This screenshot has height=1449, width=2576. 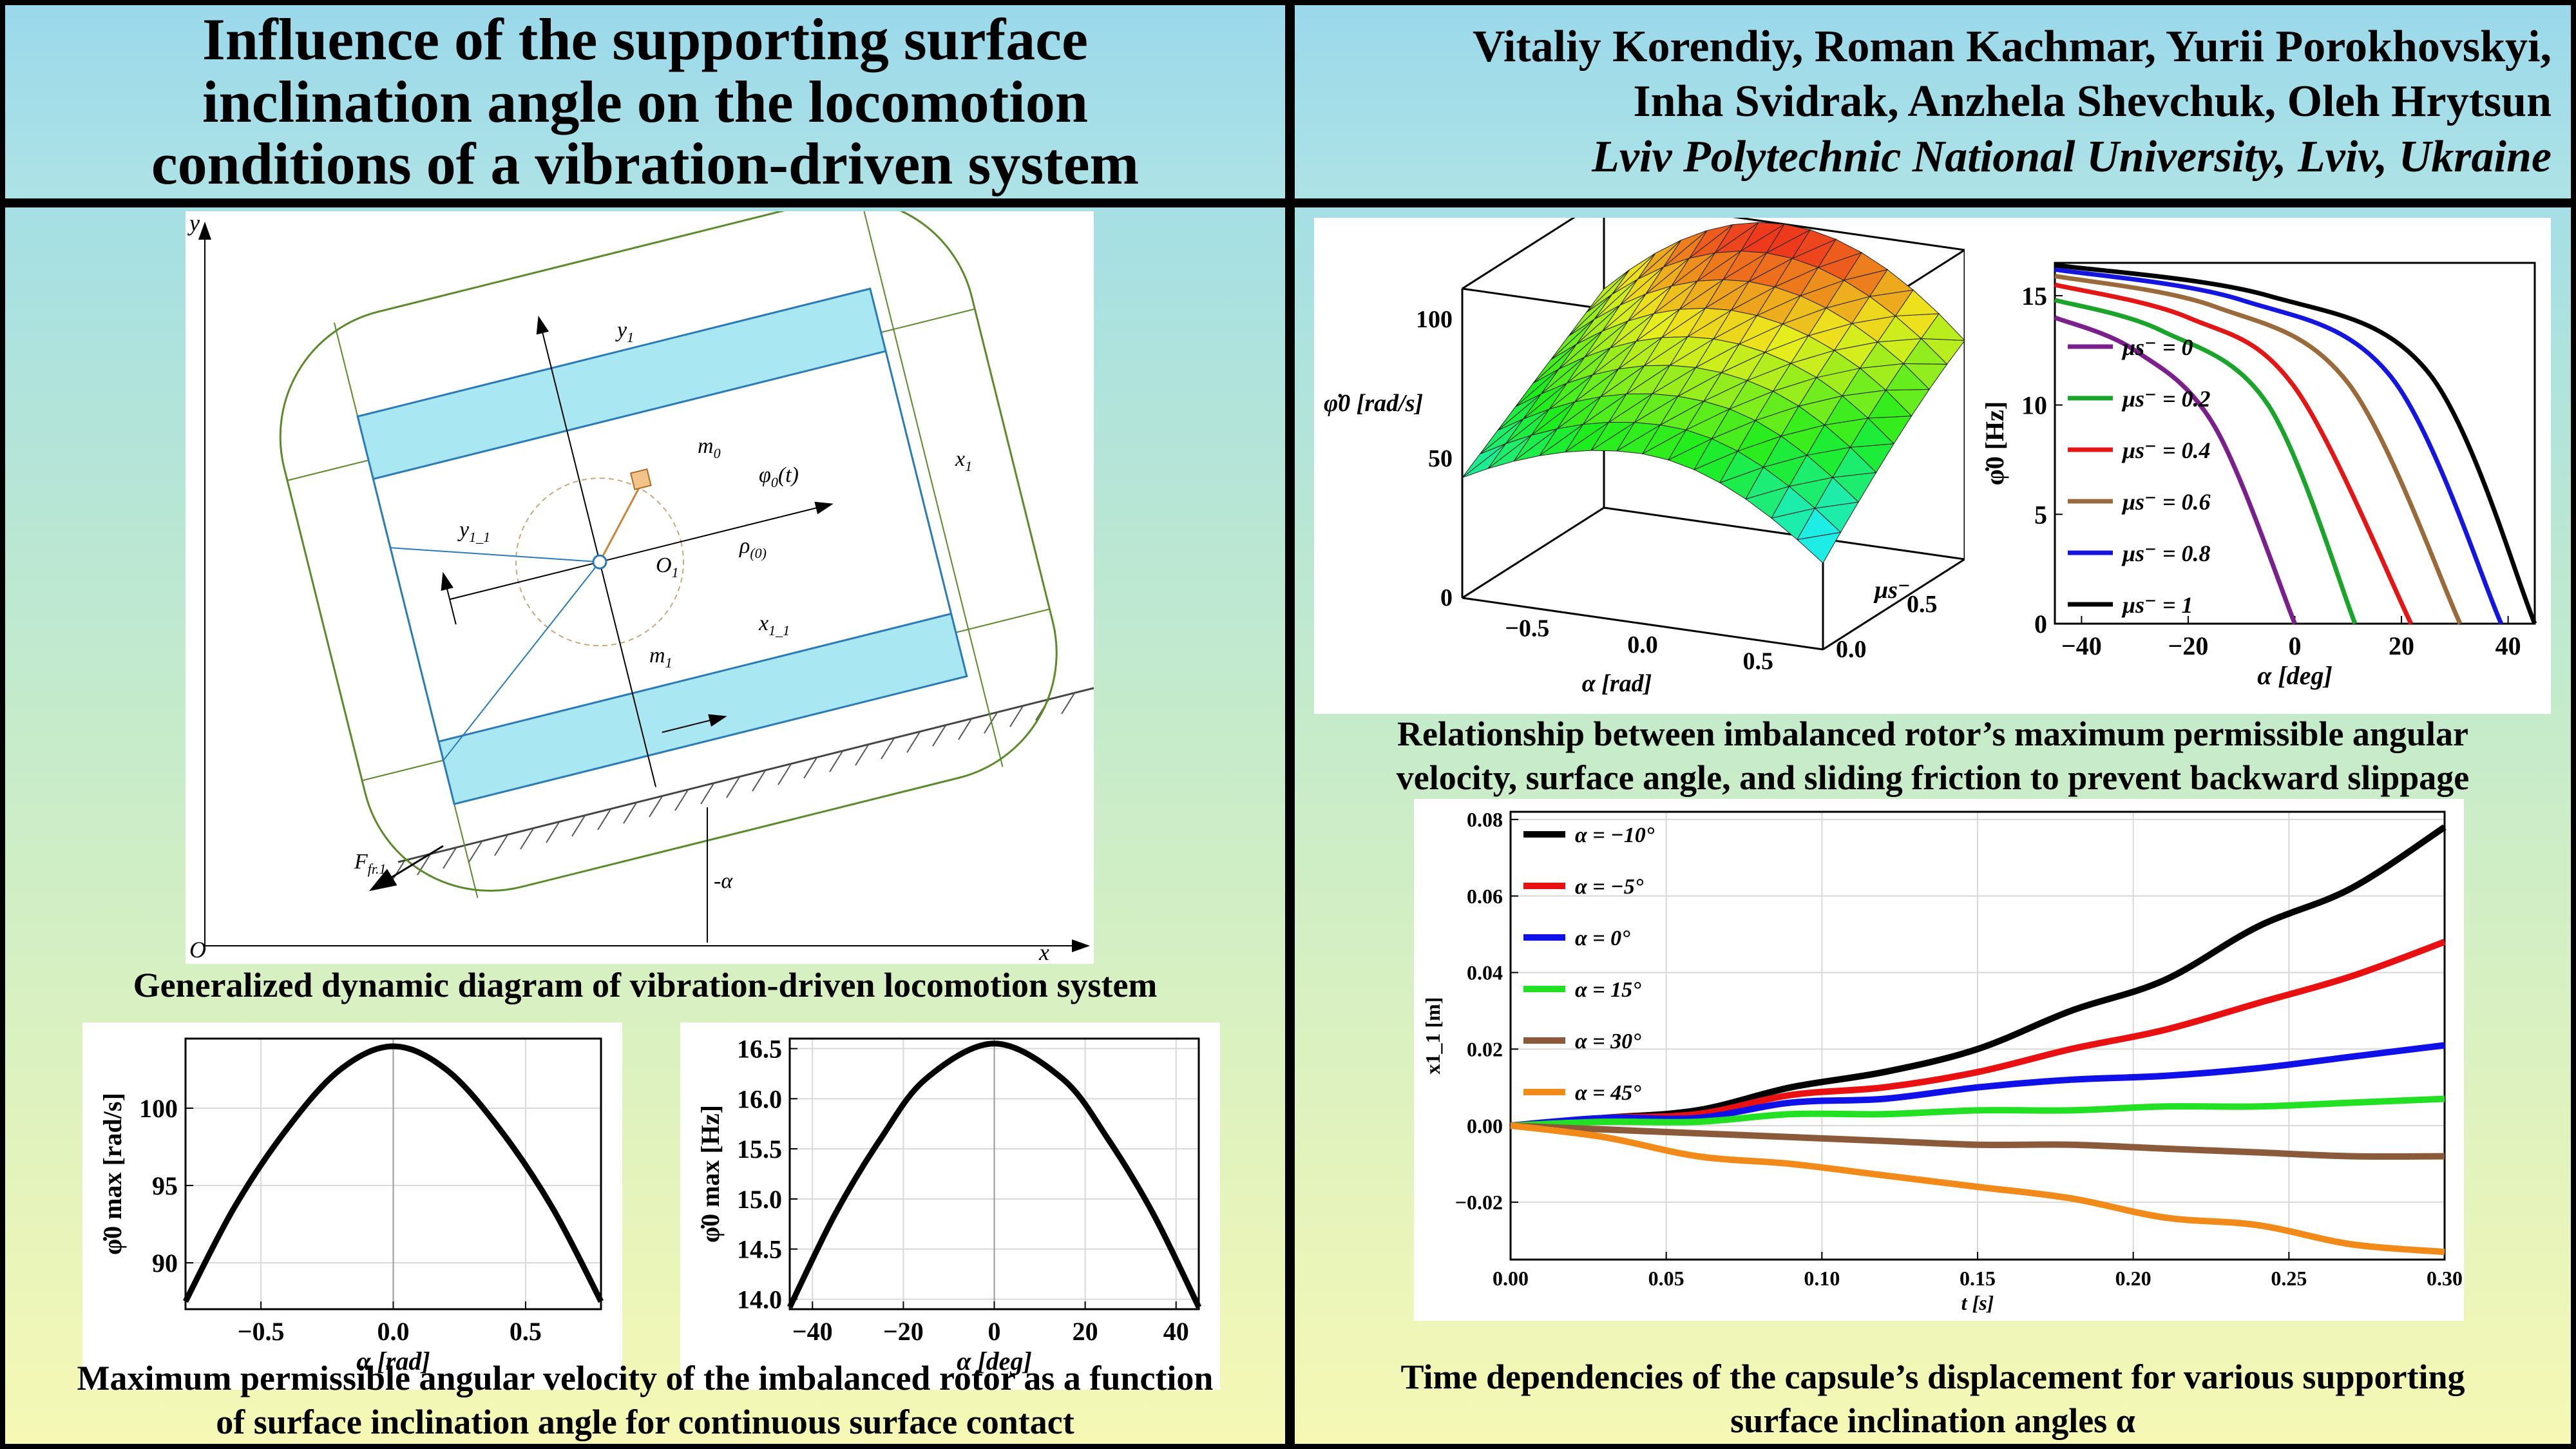 What do you see at coordinates (994, 1361) in the screenshot?
I see `x-axis-title: α [deg]` at bounding box center [994, 1361].